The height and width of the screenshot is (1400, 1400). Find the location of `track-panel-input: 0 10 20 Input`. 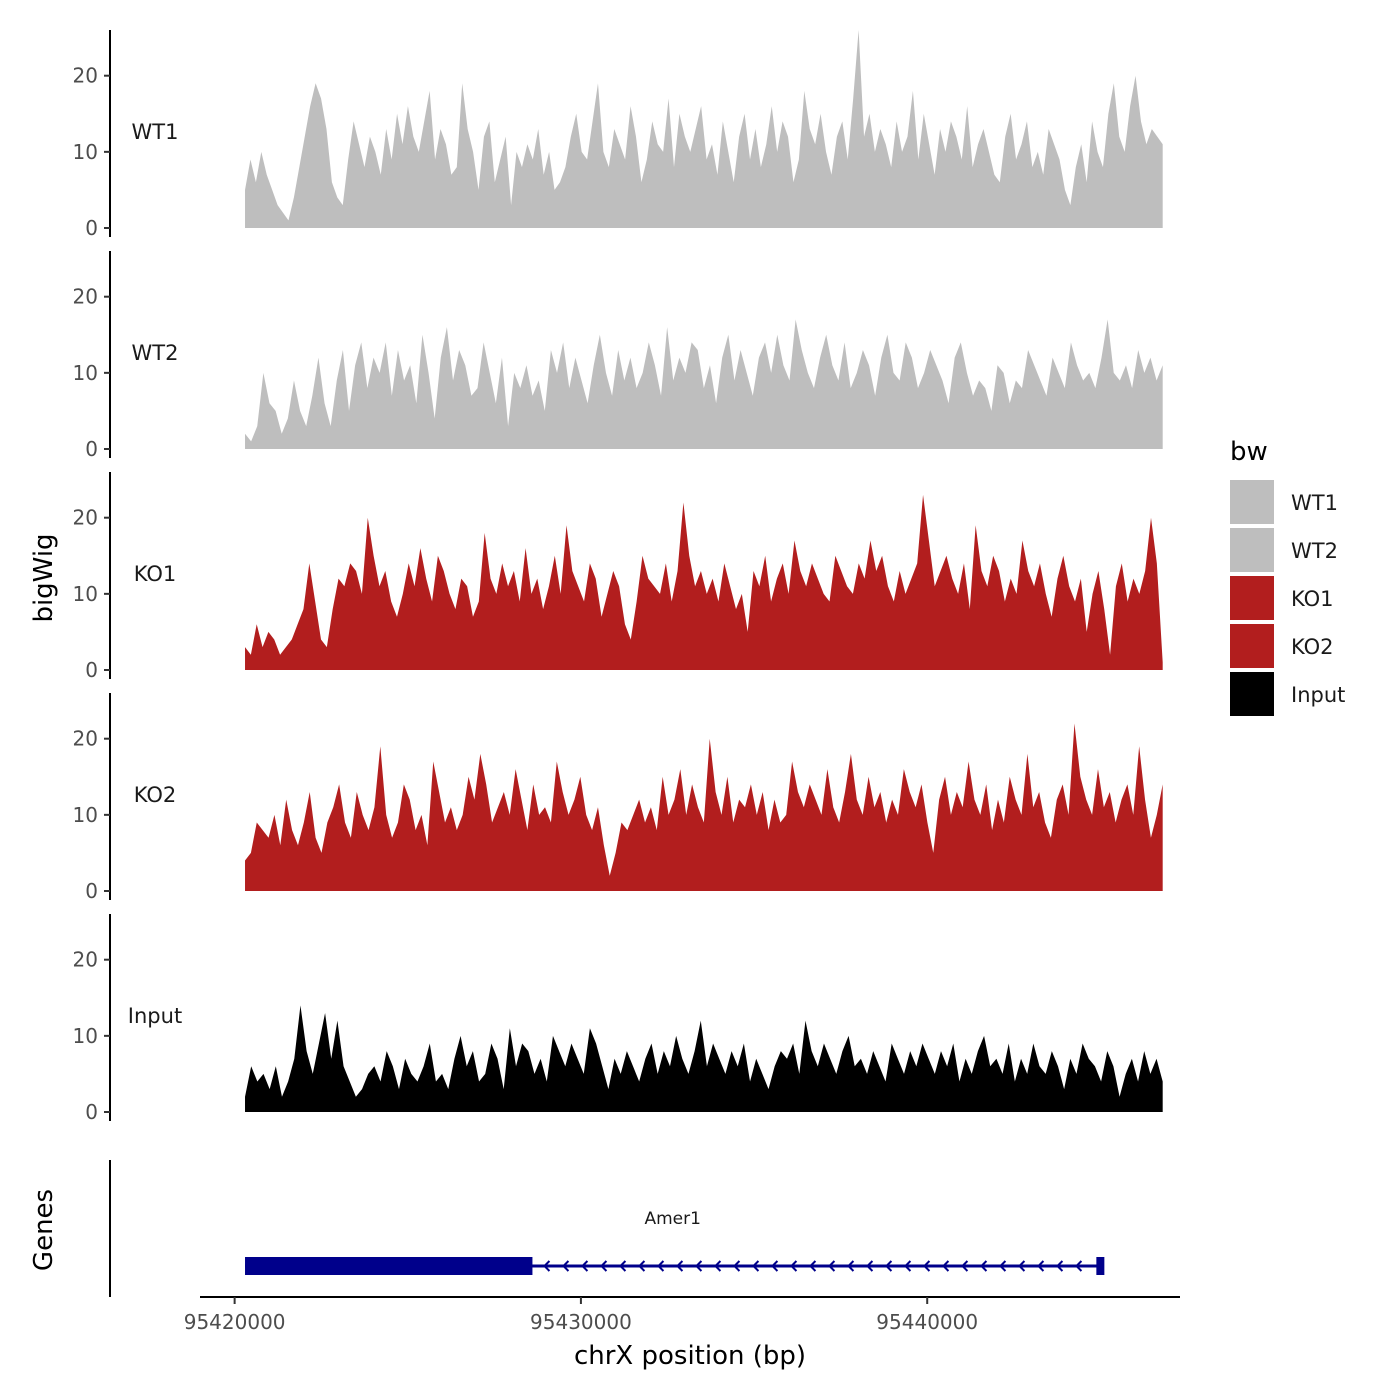

track-panel-input: 0 10 20 Input is located at coordinates (618, 1019).